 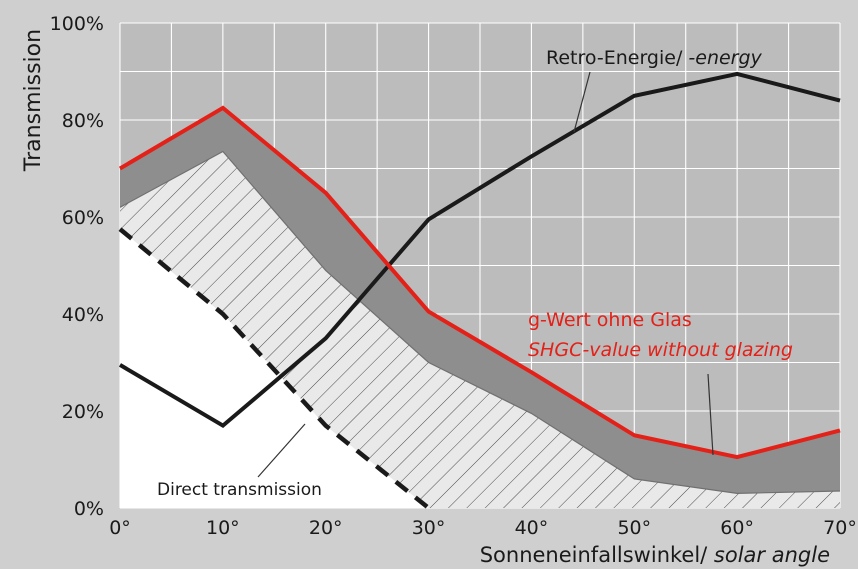 I want to click on x-axis-label-italic: solar angle, so click(x=772, y=555).